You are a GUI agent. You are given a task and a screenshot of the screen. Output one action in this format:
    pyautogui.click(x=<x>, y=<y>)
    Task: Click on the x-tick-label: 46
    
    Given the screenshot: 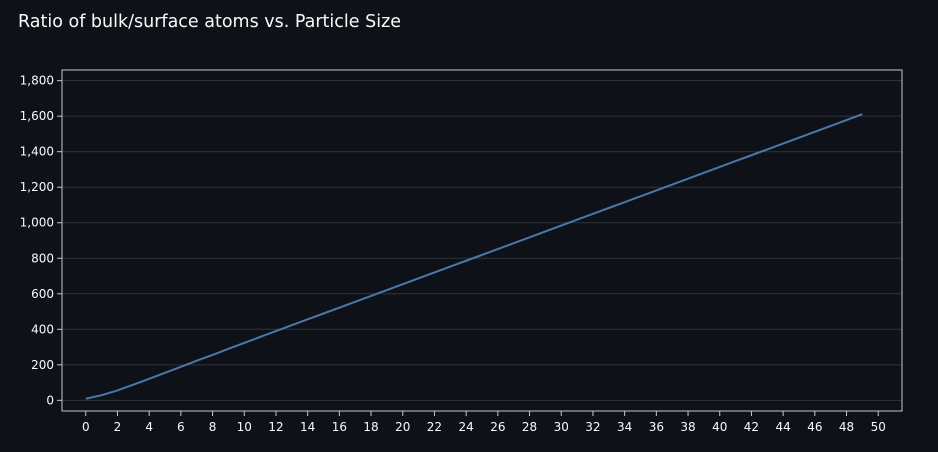 What is the action you would take?
    pyautogui.click(x=814, y=427)
    